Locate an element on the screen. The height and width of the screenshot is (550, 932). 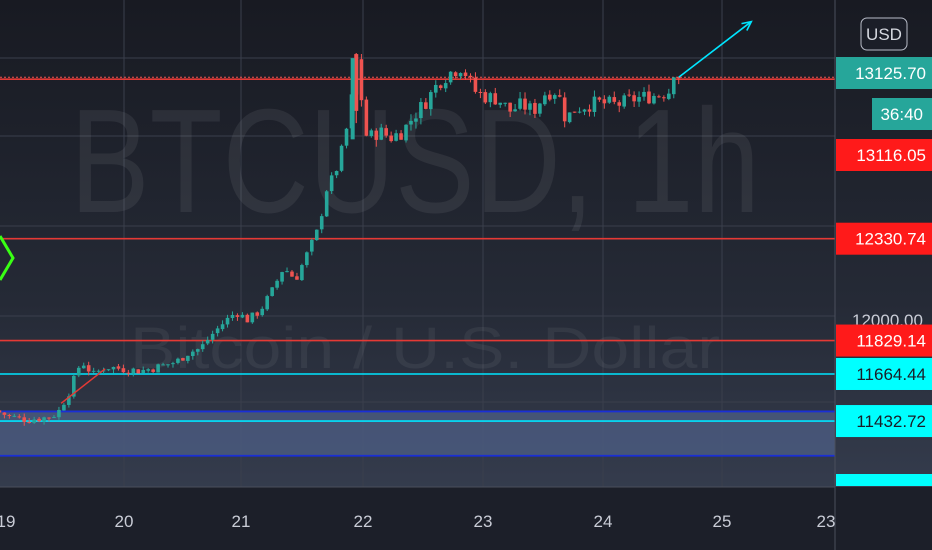
spike-body-a is located at coordinates (356, 82).